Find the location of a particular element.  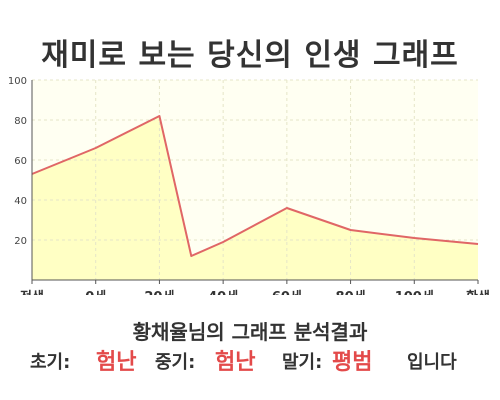

mid-stage-label: 중기: is located at coordinates (175, 362).